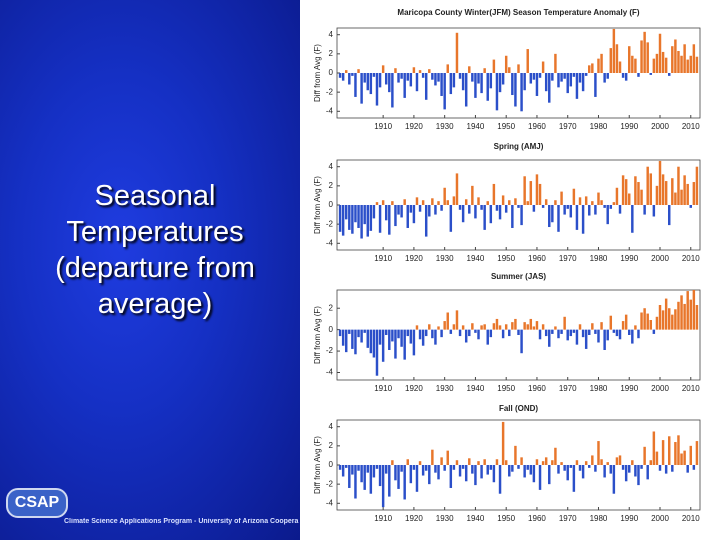 This screenshot has height=540, width=720. Describe the element at coordinates (414, 258) in the screenshot. I see `x-tick-label: 1920` at that location.